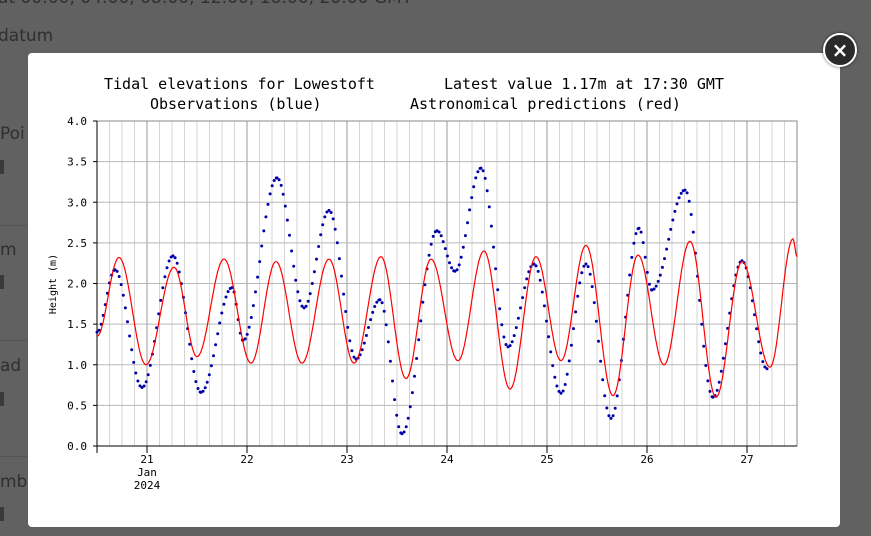  I want to click on x-tick-label: 27, so click(746, 459).